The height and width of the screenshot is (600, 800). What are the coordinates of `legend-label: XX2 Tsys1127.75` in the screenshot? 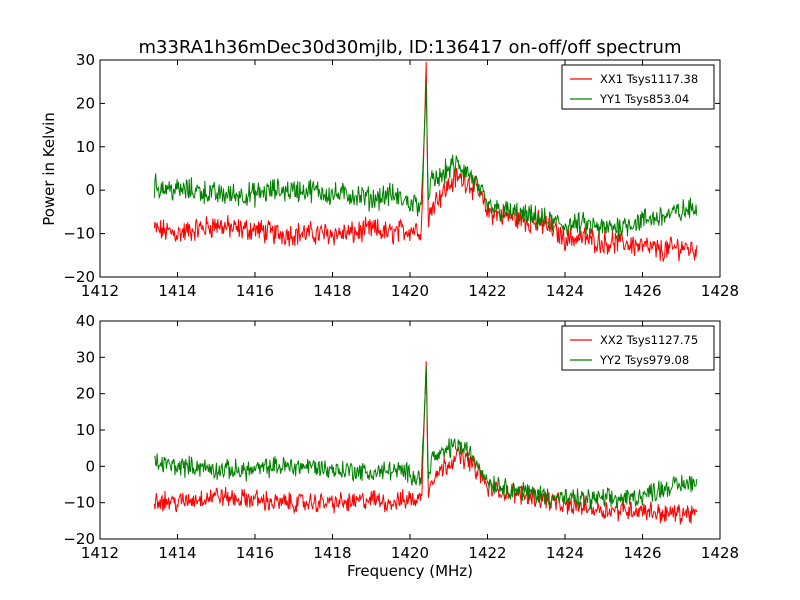 It's located at (649, 340).